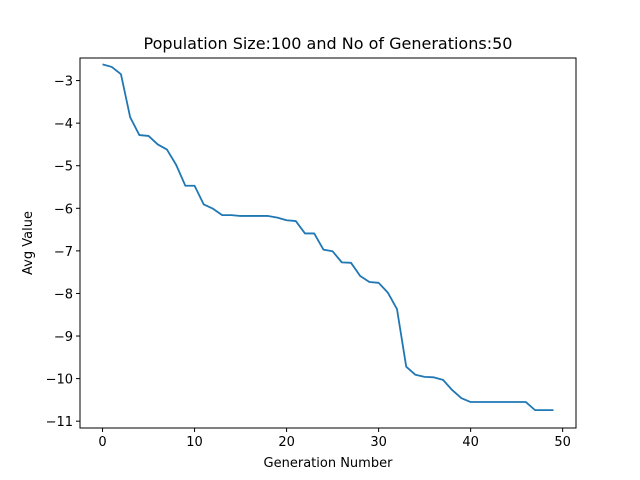 This screenshot has width=640, height=480. I want to click on x-axis: 0 10 20 30 40 50, so click(334, 439).